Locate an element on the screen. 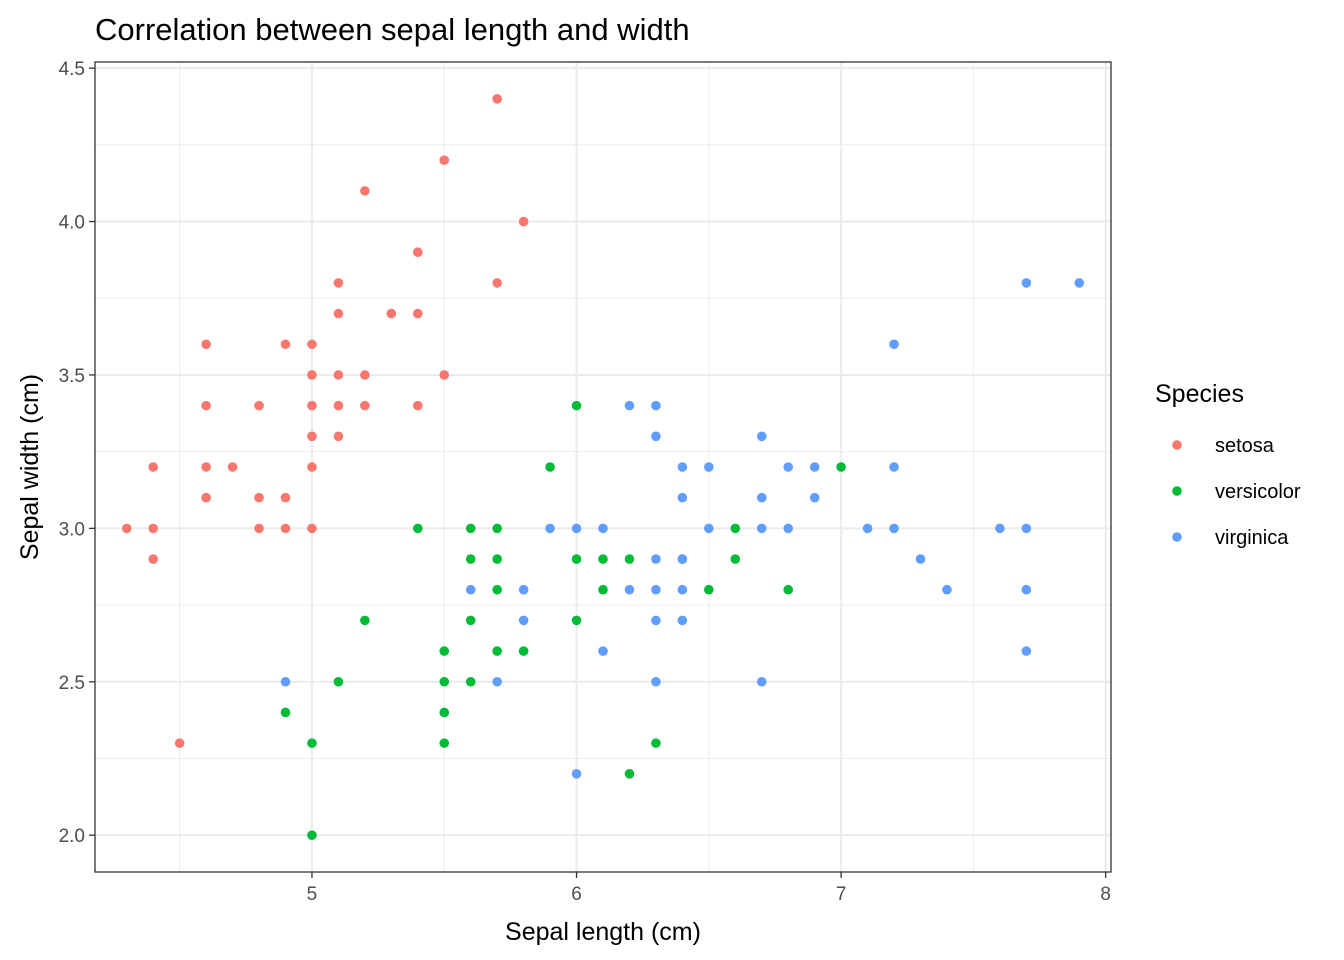  y-axis-ticks: 2.0 2.5 3.0 3.5 4.0 4.5 is located at coordinates (77, 453).